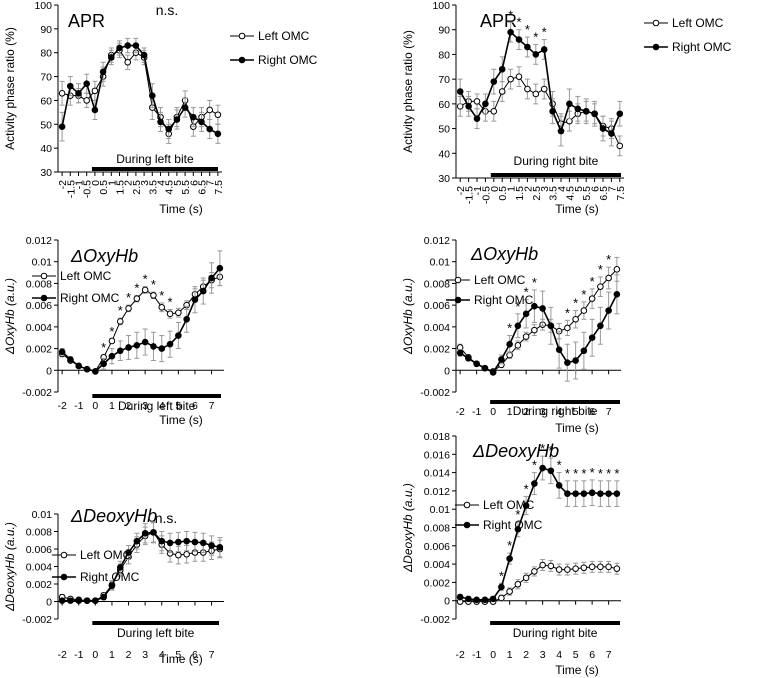 The height and width of the screenshot is (678, 768). Describe the element at coordinates (467, 525) in the screenshot. I see `legend-marker` at that location.